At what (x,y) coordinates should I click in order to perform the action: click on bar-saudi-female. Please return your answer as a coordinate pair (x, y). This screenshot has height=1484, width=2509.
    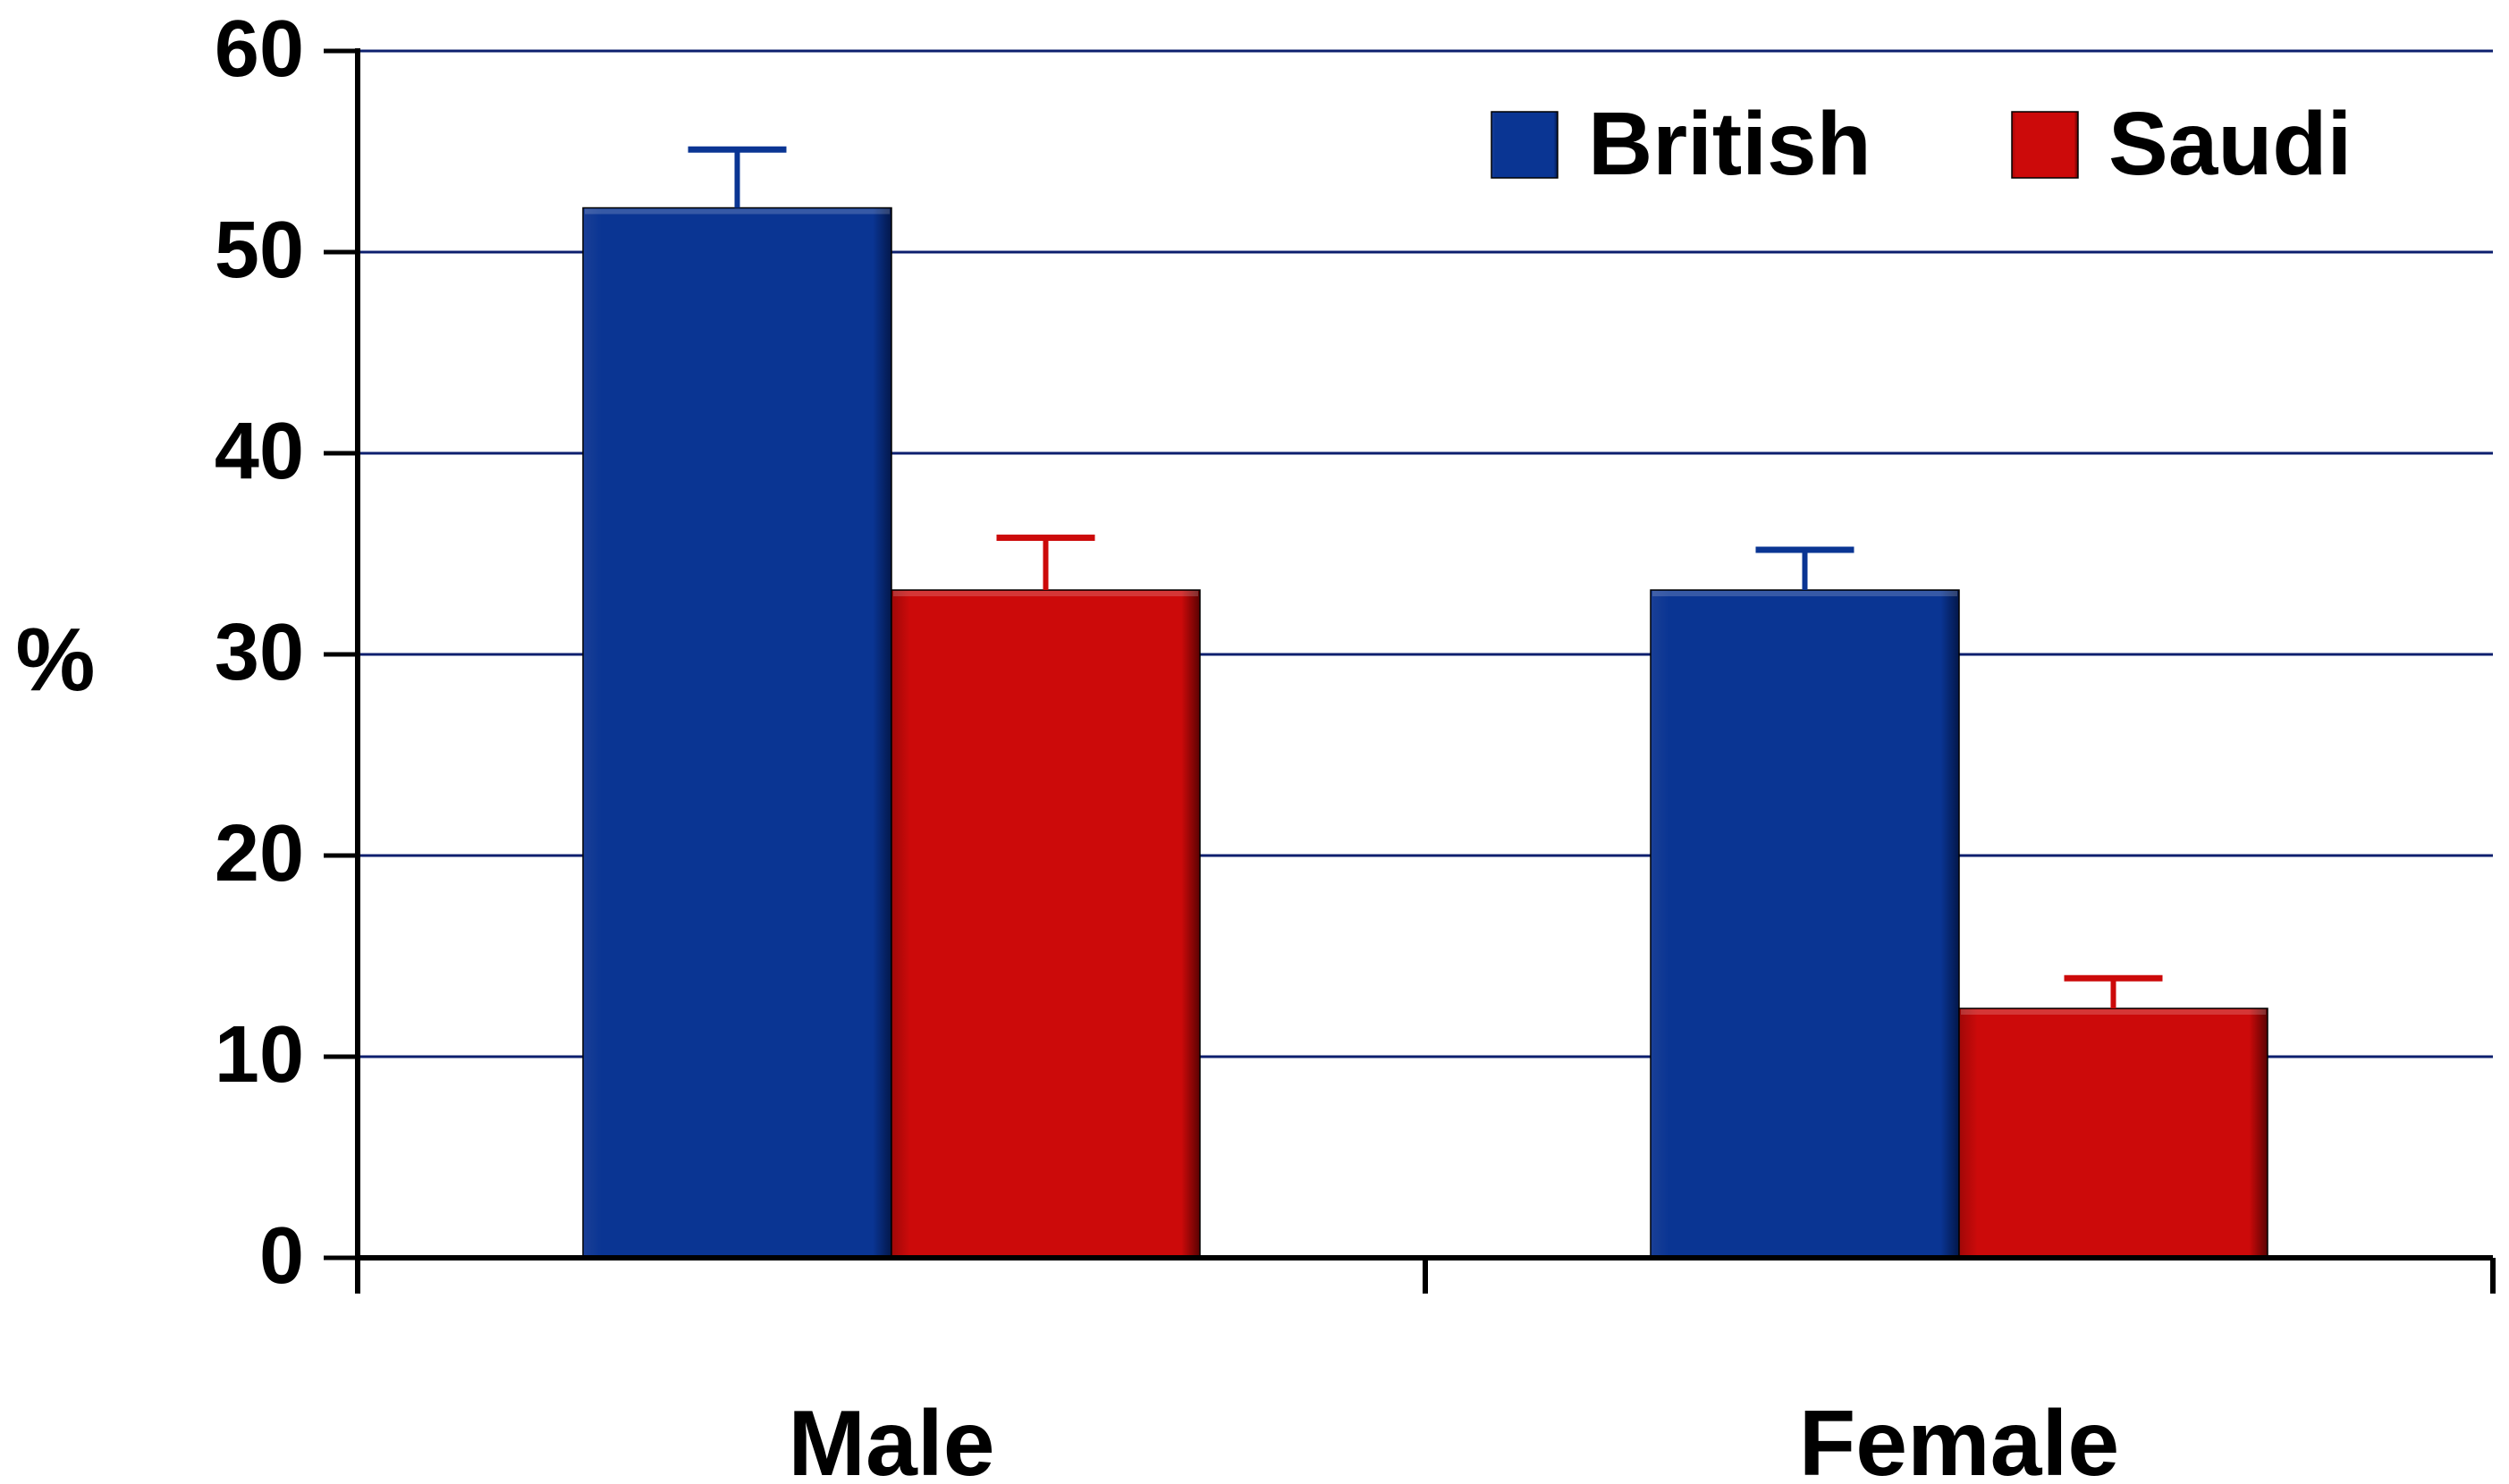
    Looking at the image, I should click on (2113, 1133).